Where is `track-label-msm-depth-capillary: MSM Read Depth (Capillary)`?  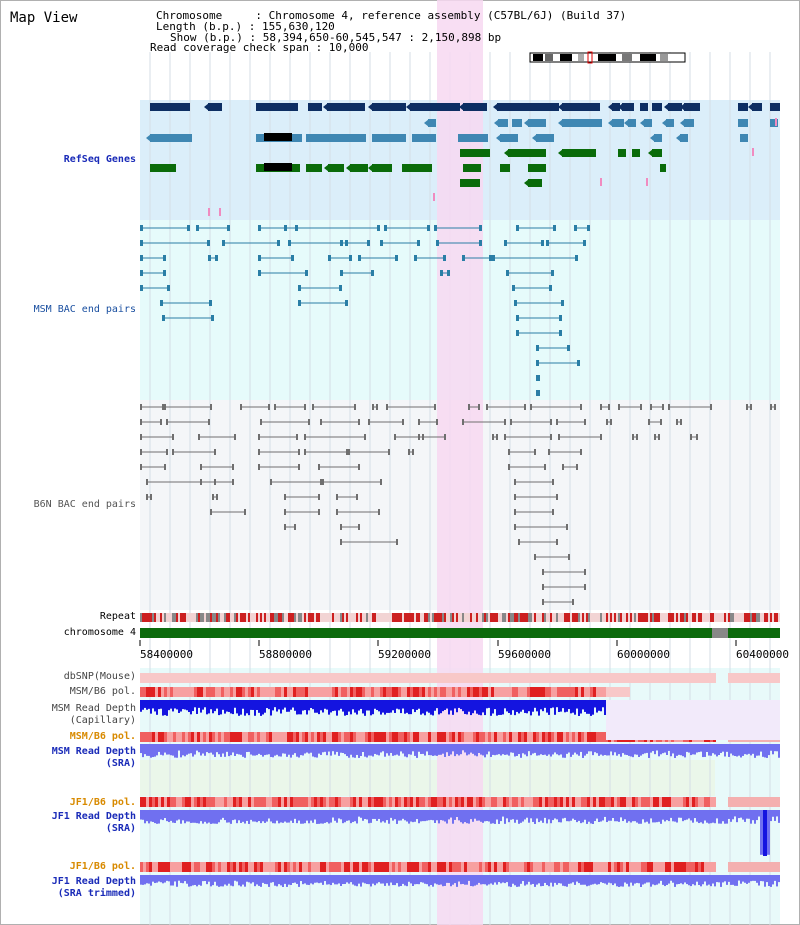
track-label-msm-depth-capillary: MSM Read Depth (Capillary) is located at coordinates (93, 714).